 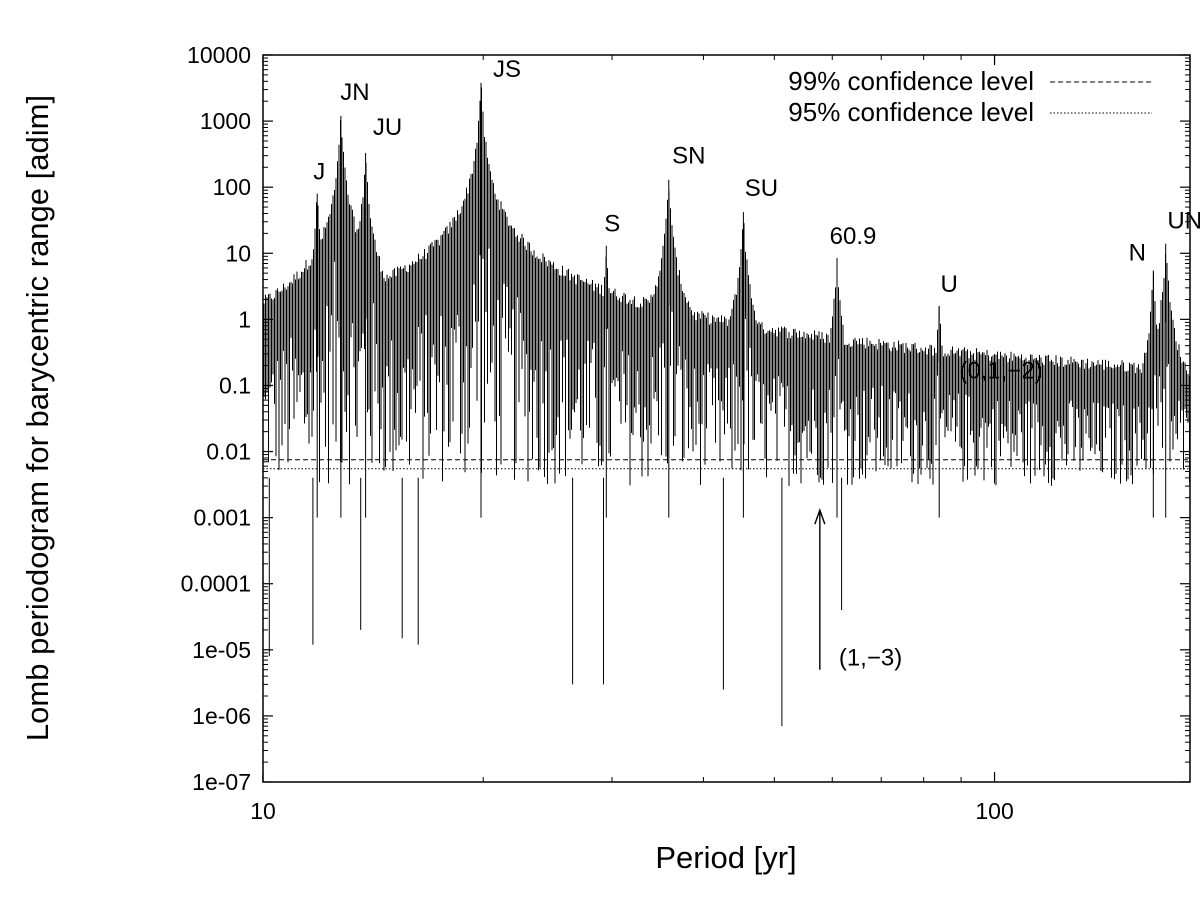 I want to click on y-tick-label: 1e-06, so click(x=221, y=716).